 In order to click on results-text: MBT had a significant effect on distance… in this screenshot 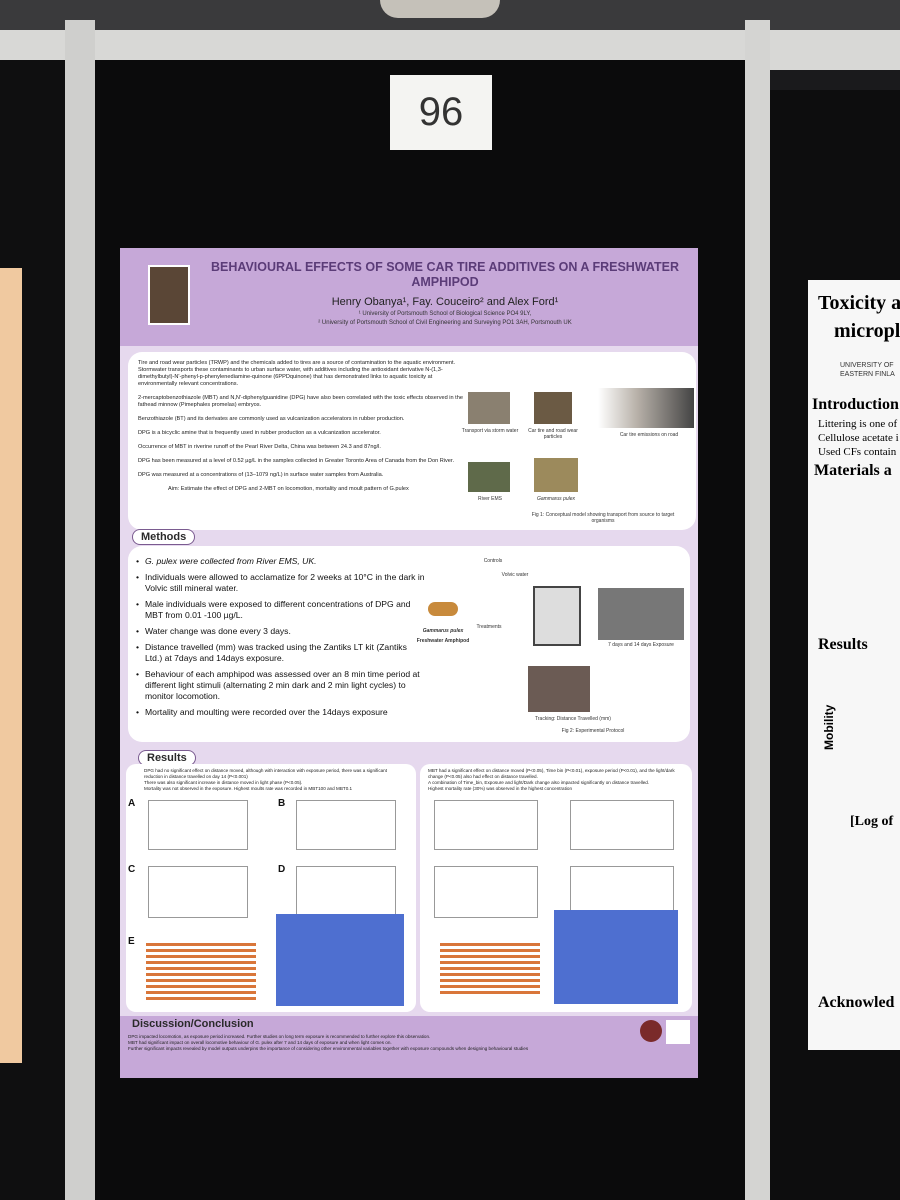, I will do `click(557, 780)`.